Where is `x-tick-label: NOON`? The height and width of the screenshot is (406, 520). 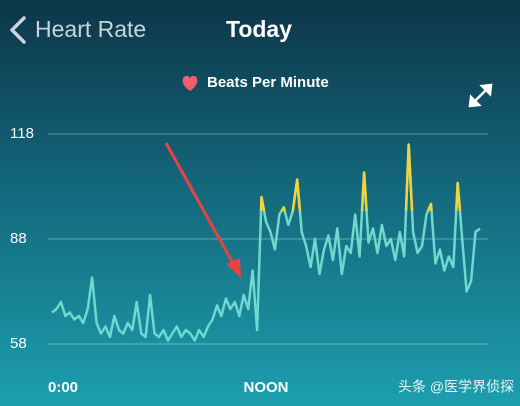
x-tick-label: NOON is located at coordinates (266, 387).